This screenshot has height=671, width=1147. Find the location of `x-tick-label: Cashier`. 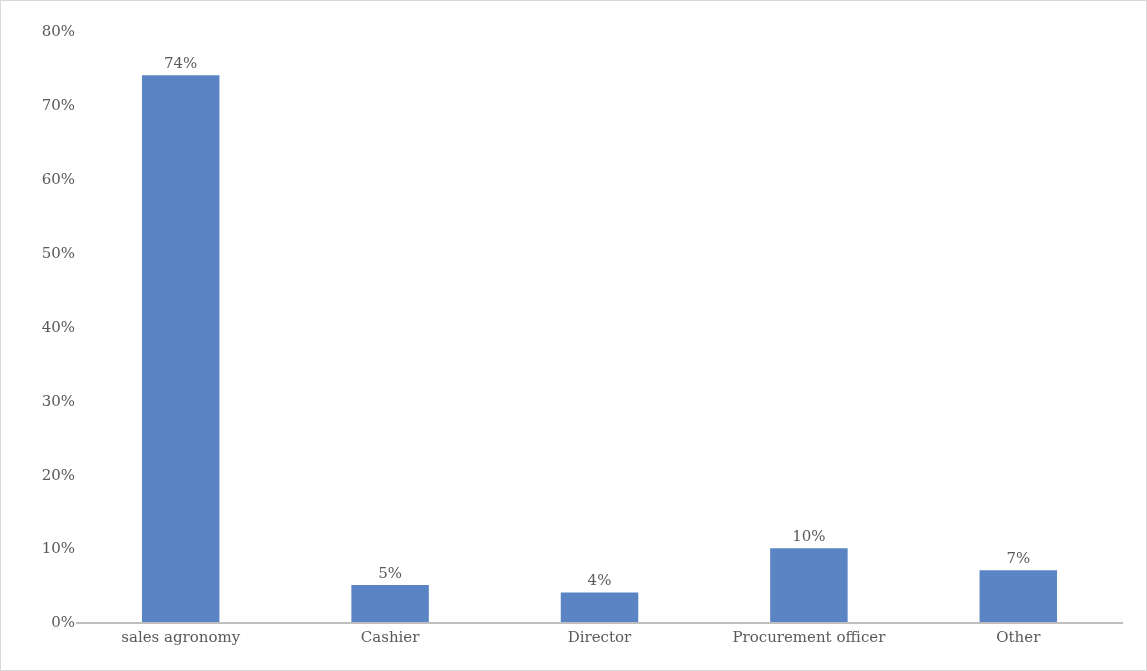

x-tick-label: Cashier is located at coordinates (390, 637).